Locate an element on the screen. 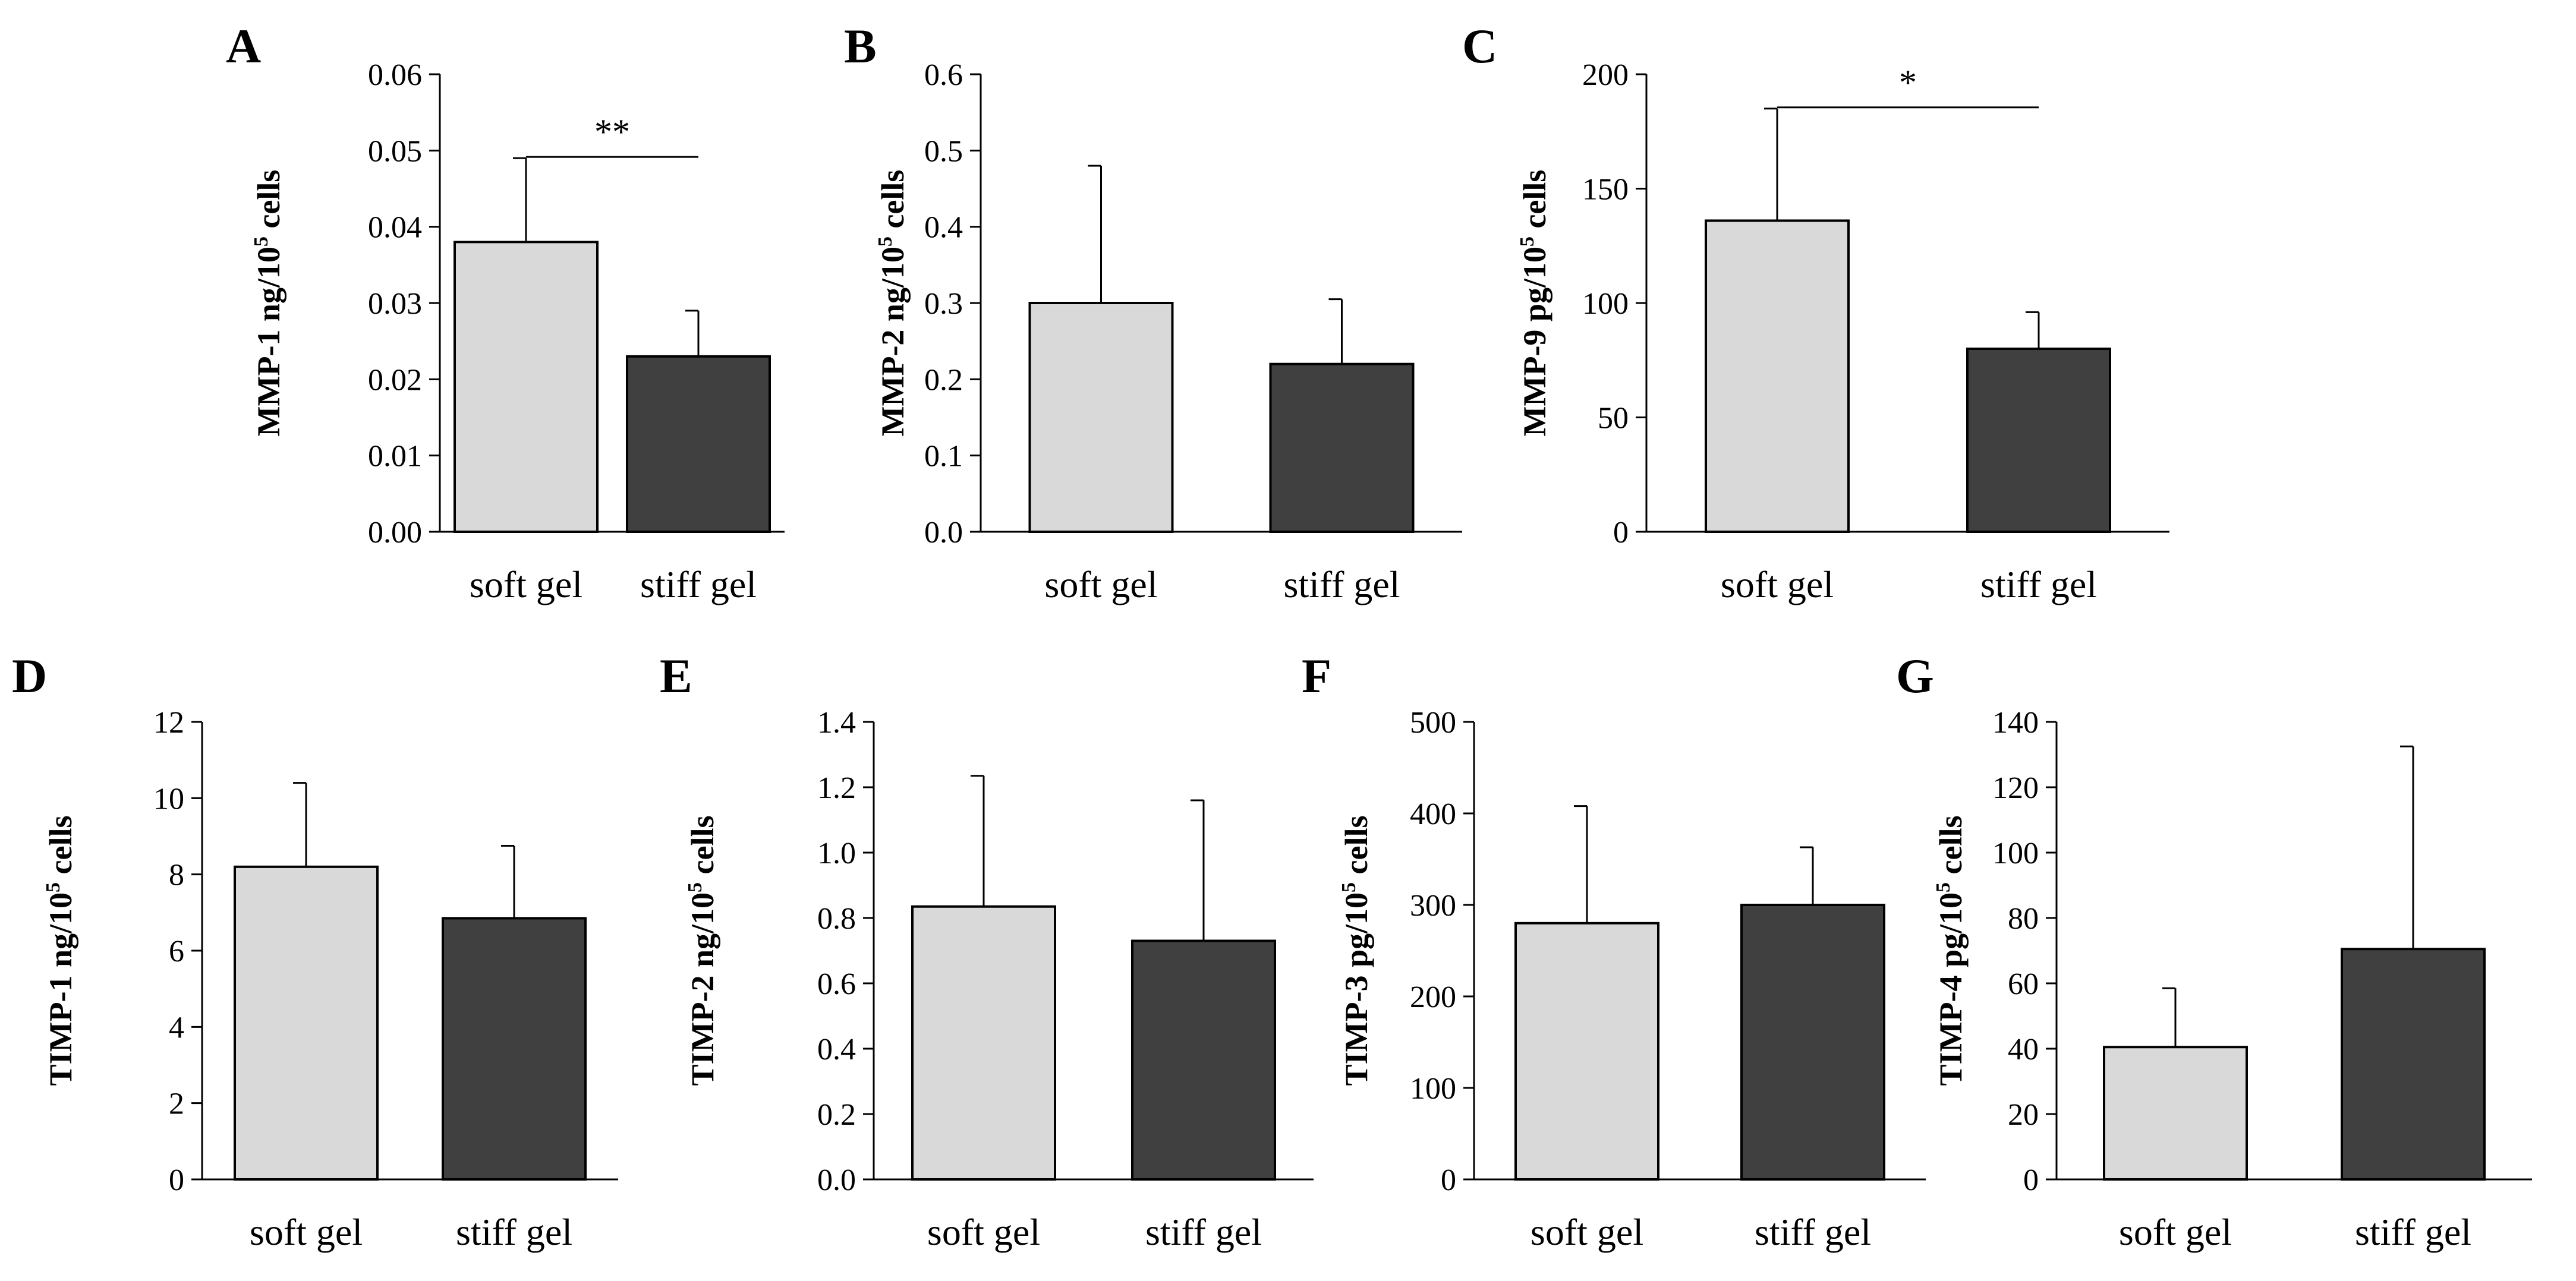  panel-letter-d: D is located at coordinates (30, 676).